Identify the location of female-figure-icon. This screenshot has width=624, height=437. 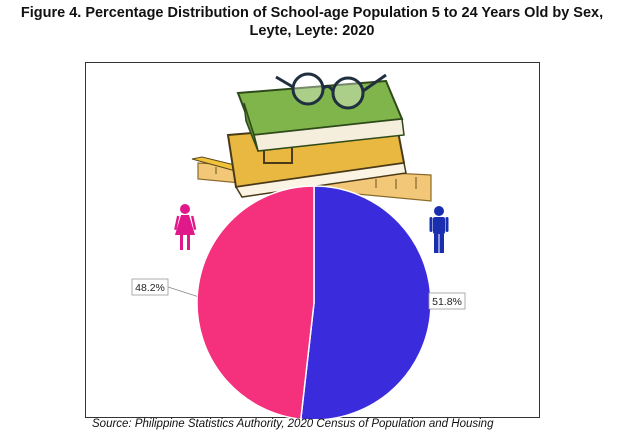
(185, 227).